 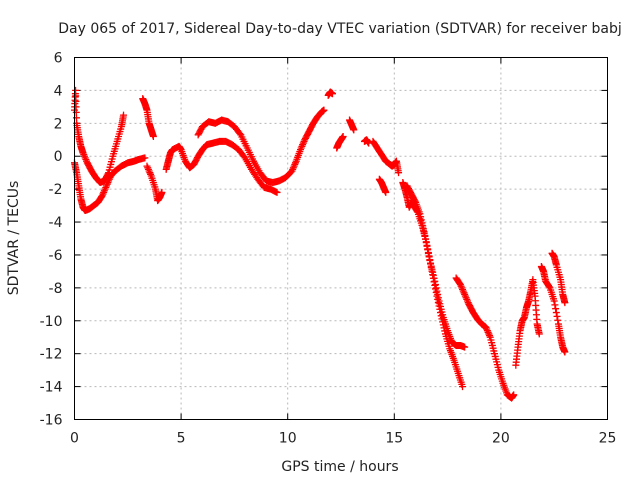 What do you see at coordinates (58, 124) in the screenshot?
I see `y-tick-label: 2` at bounding box center [58, 124].